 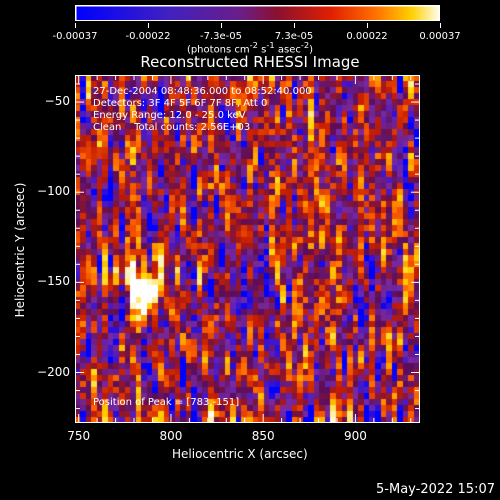 I want to click on y-axis-label: Heliocentric Y (arcsec), so click(x=20, y=250).